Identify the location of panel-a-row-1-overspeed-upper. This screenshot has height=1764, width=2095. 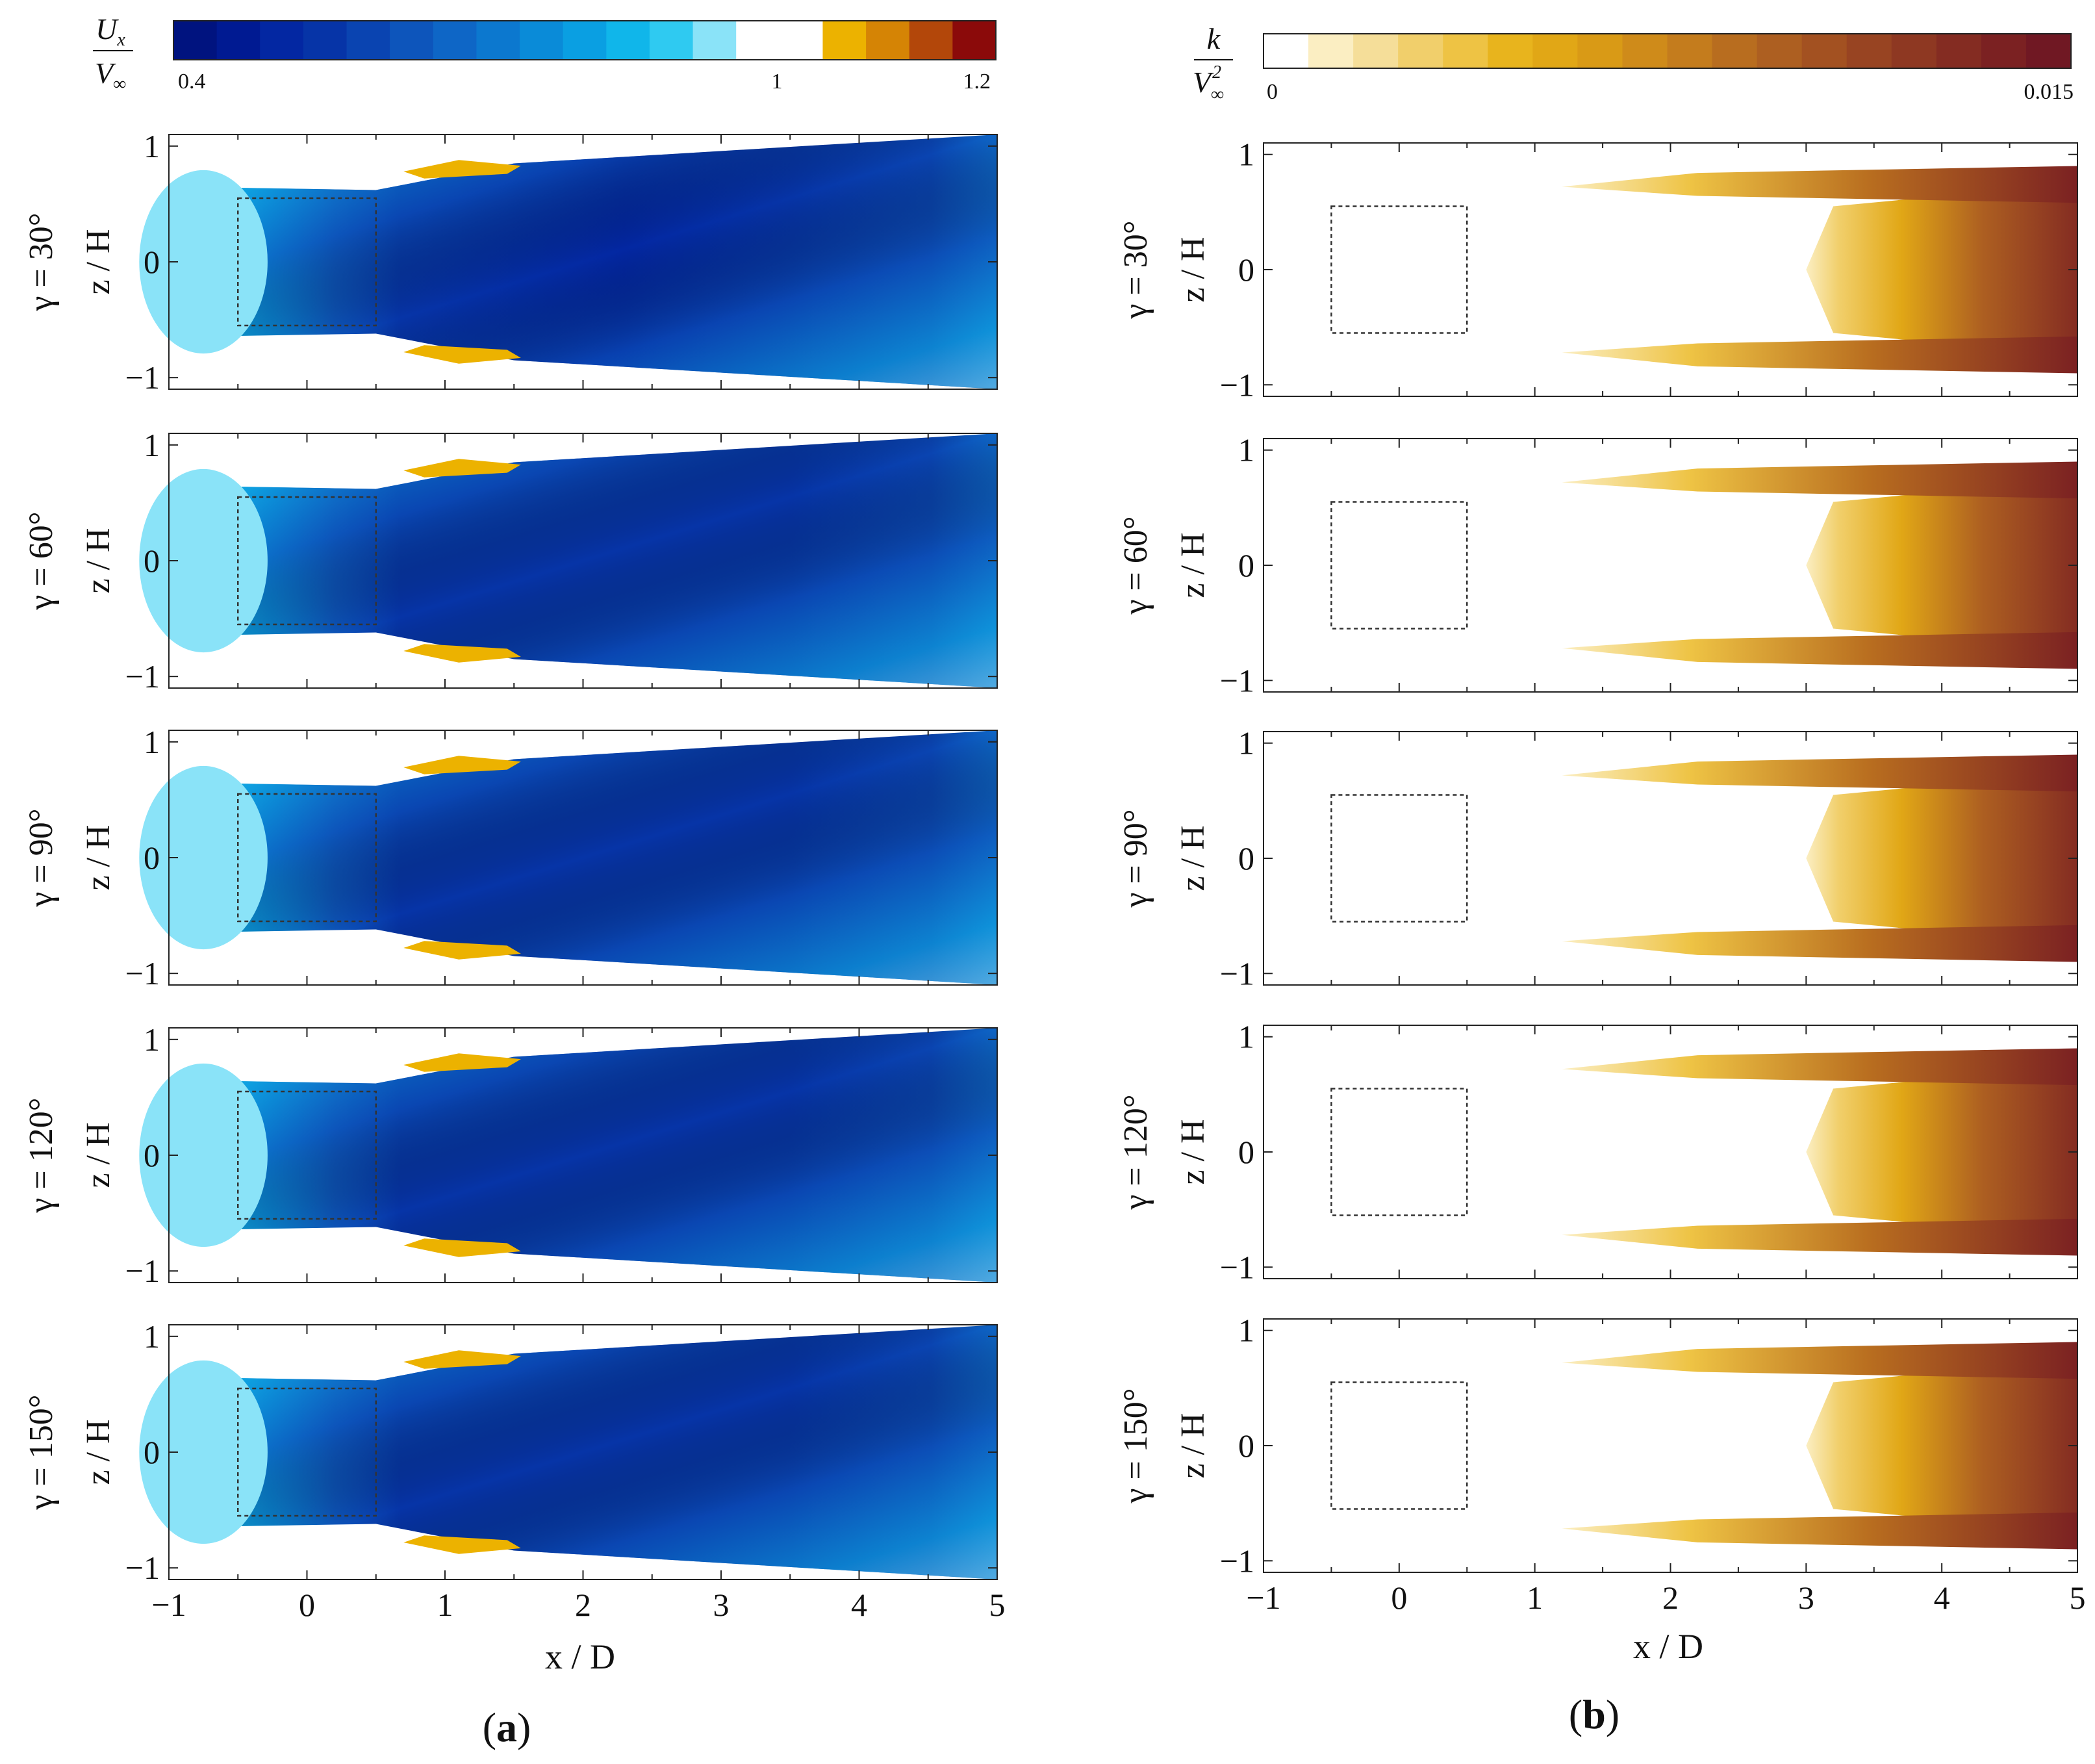
(462, 468).